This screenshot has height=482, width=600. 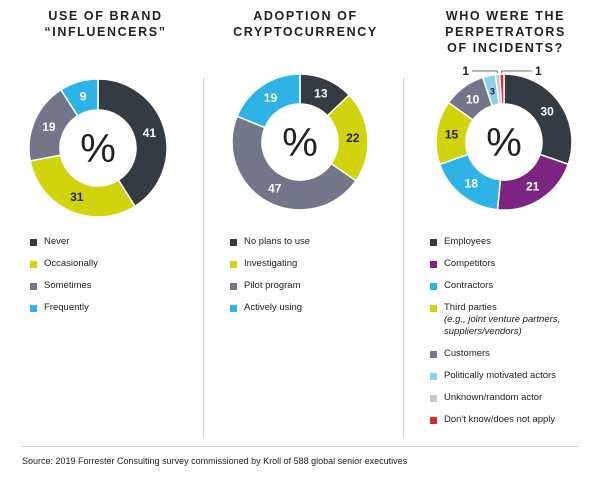 I want to click on legend-label: Pilot program, so click(x=272, y=285).